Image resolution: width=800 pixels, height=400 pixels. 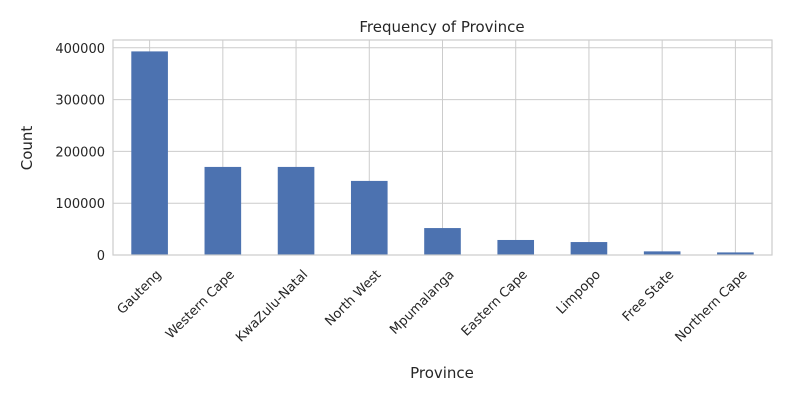 I want to click on x-tick-label: KwaZulu-Natal, so click(x=272, y=306).